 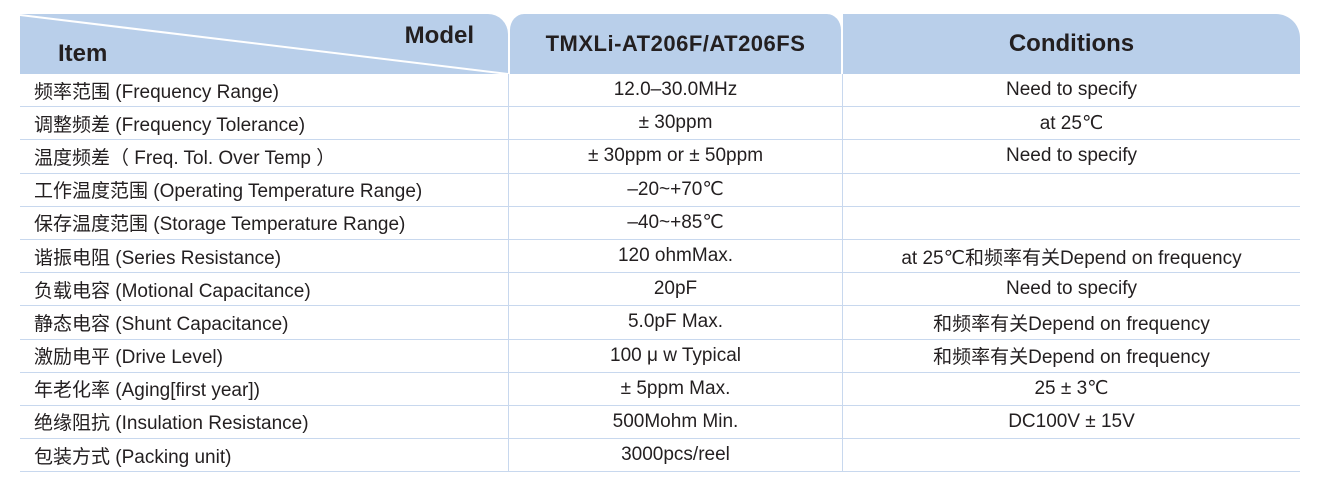 I want to click on row-value: 12.0–30.0MHz, so click(x=675, y=90).